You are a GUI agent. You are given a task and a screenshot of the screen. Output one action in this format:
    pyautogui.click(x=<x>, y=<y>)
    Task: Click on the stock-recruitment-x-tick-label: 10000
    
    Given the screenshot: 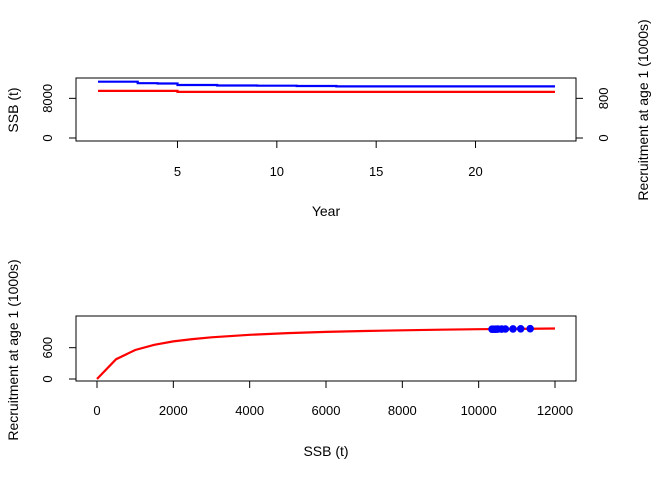 What is the action you would take?
    pyautogui.click(x=479, y=410)
    